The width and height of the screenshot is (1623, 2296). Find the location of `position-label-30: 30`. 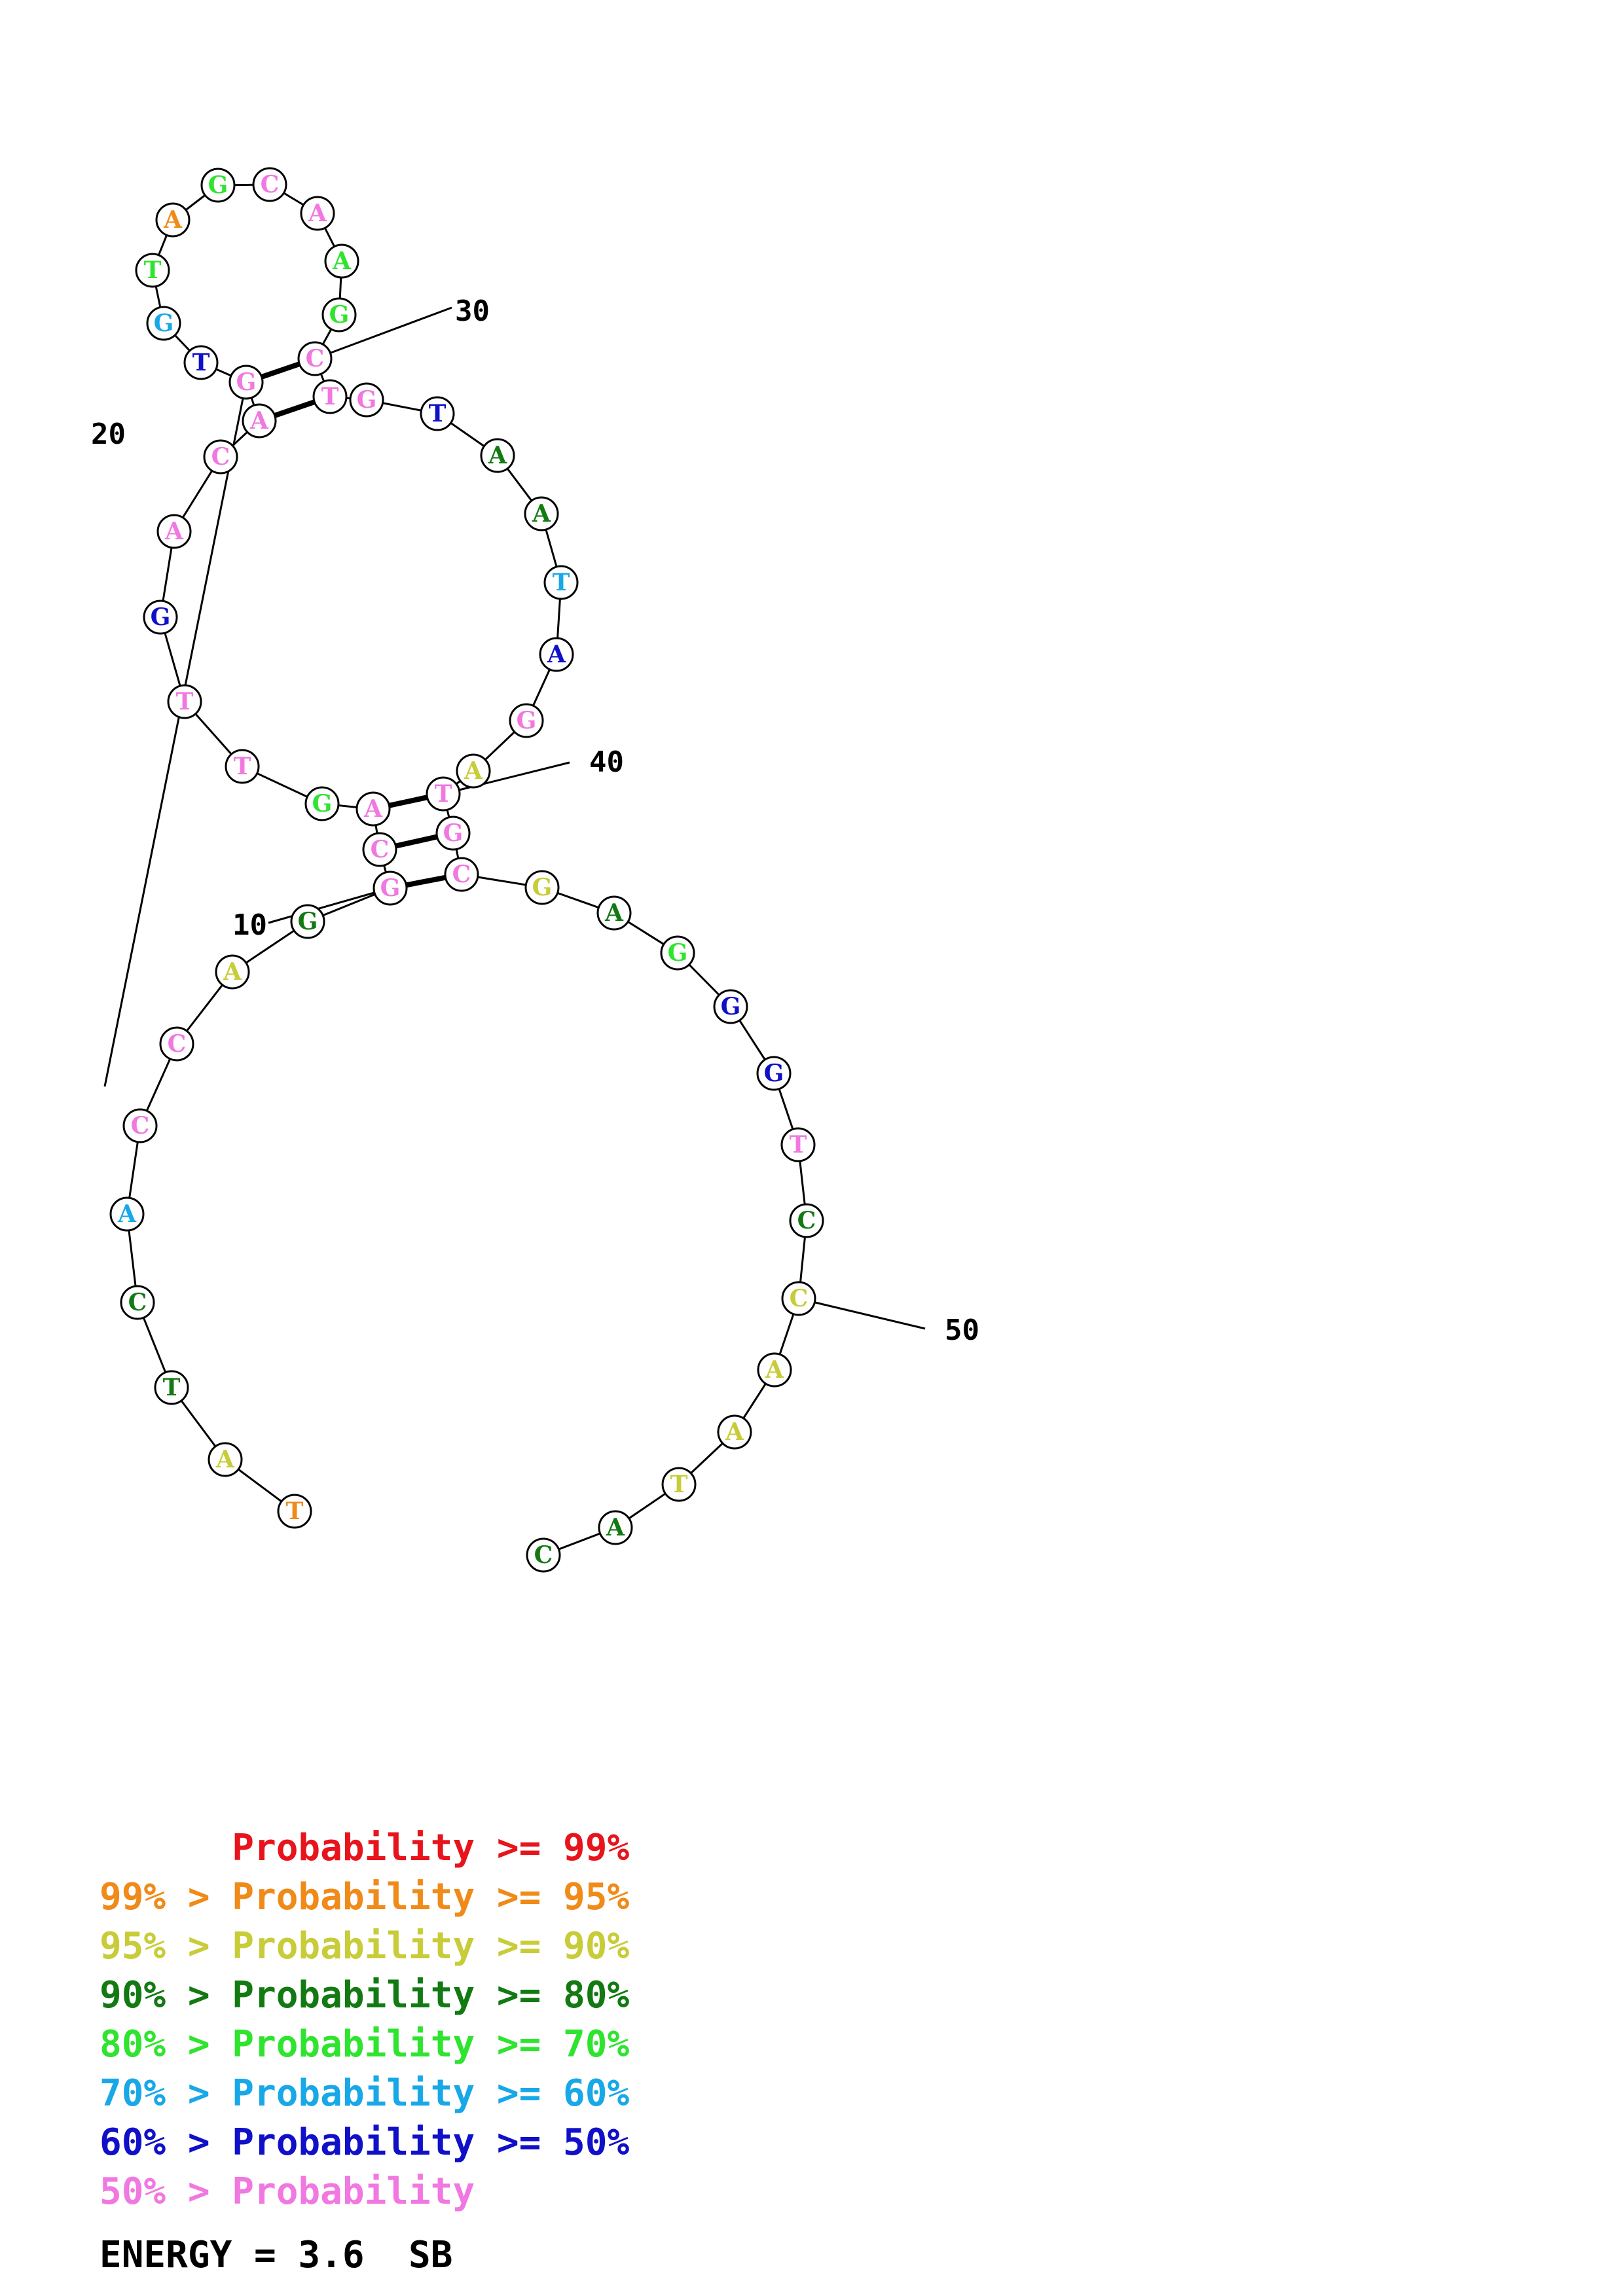

position-label-30: 30 is located at coordinates (472, 311).